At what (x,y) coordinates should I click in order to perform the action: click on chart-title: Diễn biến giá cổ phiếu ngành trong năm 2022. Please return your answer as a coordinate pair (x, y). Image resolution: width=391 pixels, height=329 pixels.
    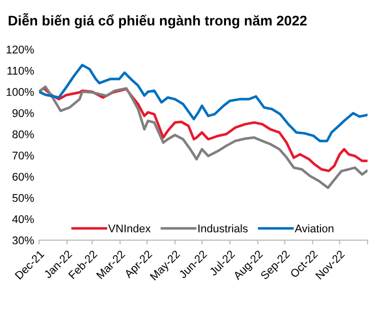
    Looking at the image, I should click on (157, 20).